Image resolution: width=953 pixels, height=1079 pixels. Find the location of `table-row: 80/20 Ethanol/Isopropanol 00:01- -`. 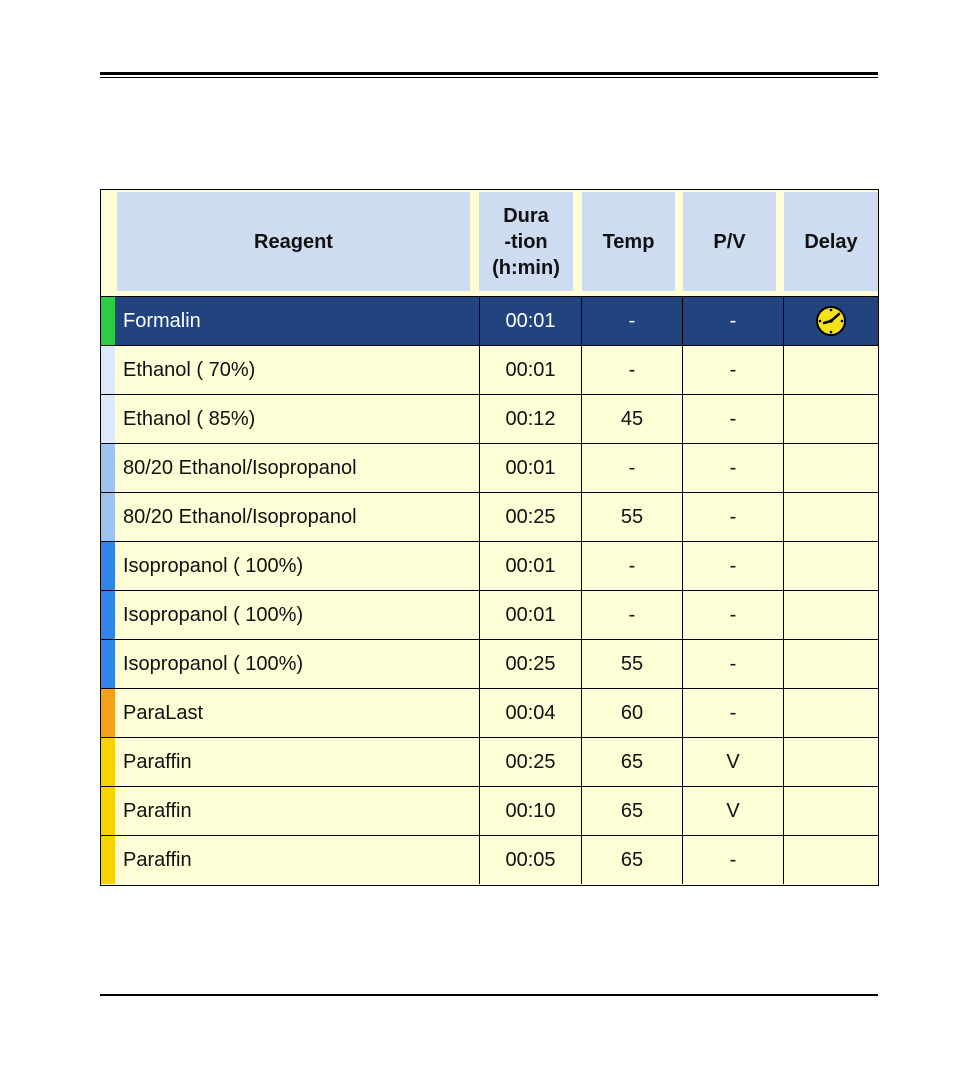

table-row: 80/20 Ethanol/Isopropanol 00:01- - is located at coordinates (489, 467).